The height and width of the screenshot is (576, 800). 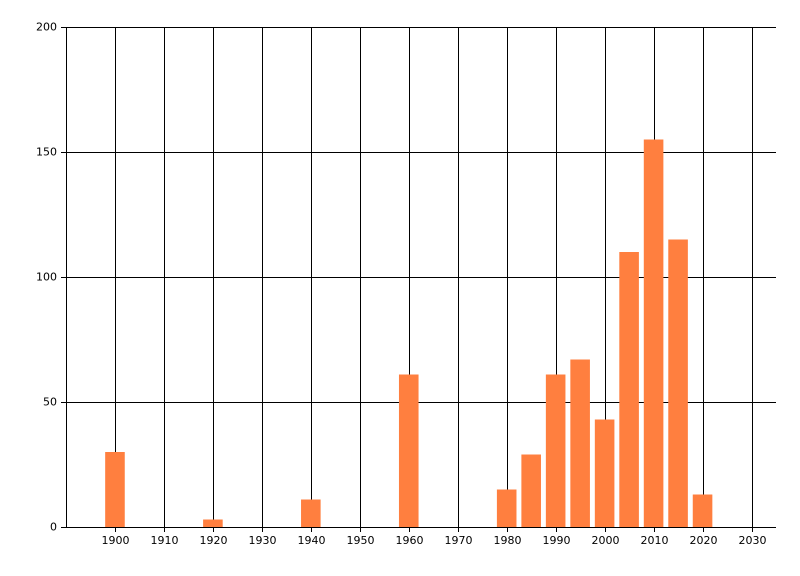 I want to click on x-tick-label: 1960, so click(x=410, y=540).